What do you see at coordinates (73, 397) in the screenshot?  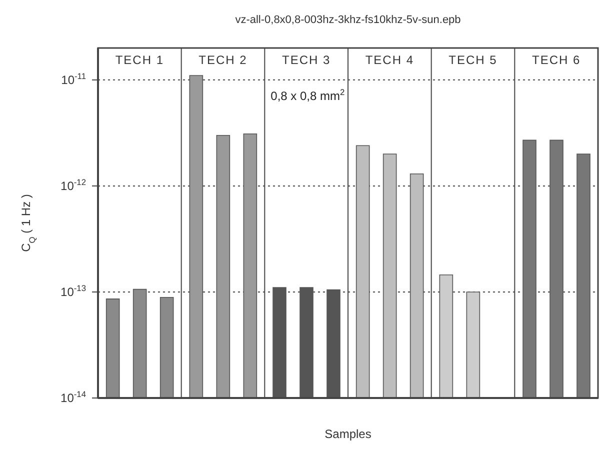 I see `y-tick-label: 10$^{-14}$` at bounding box center [73, 397].